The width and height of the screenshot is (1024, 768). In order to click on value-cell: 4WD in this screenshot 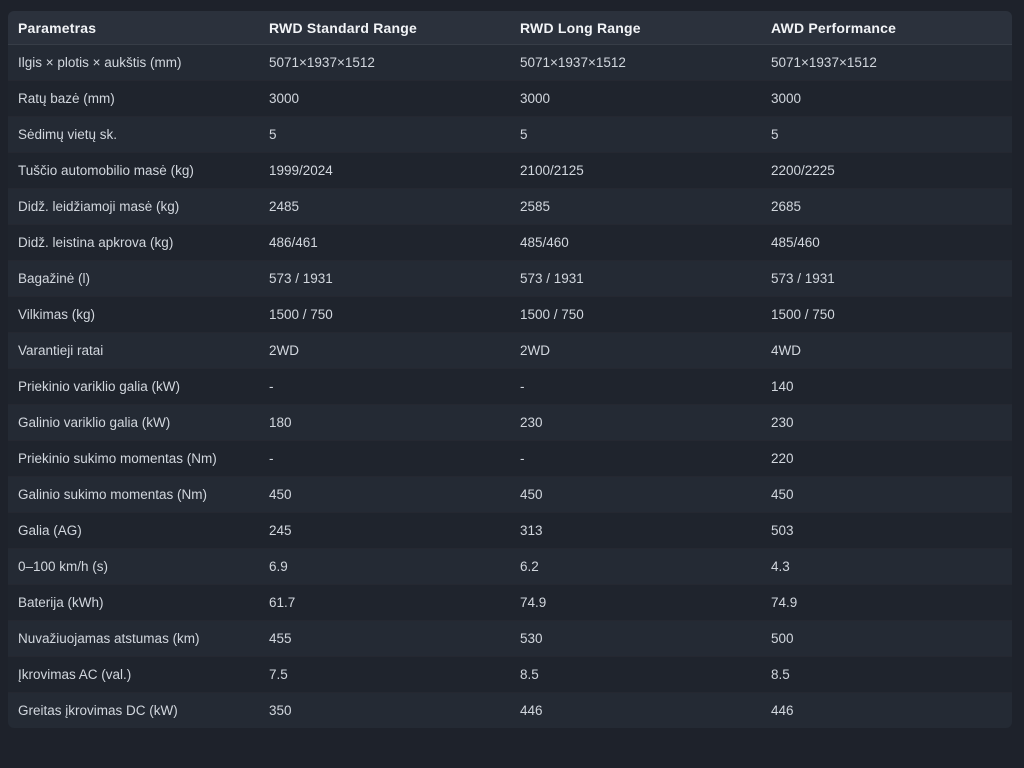, I will do `click(786, 350)`.